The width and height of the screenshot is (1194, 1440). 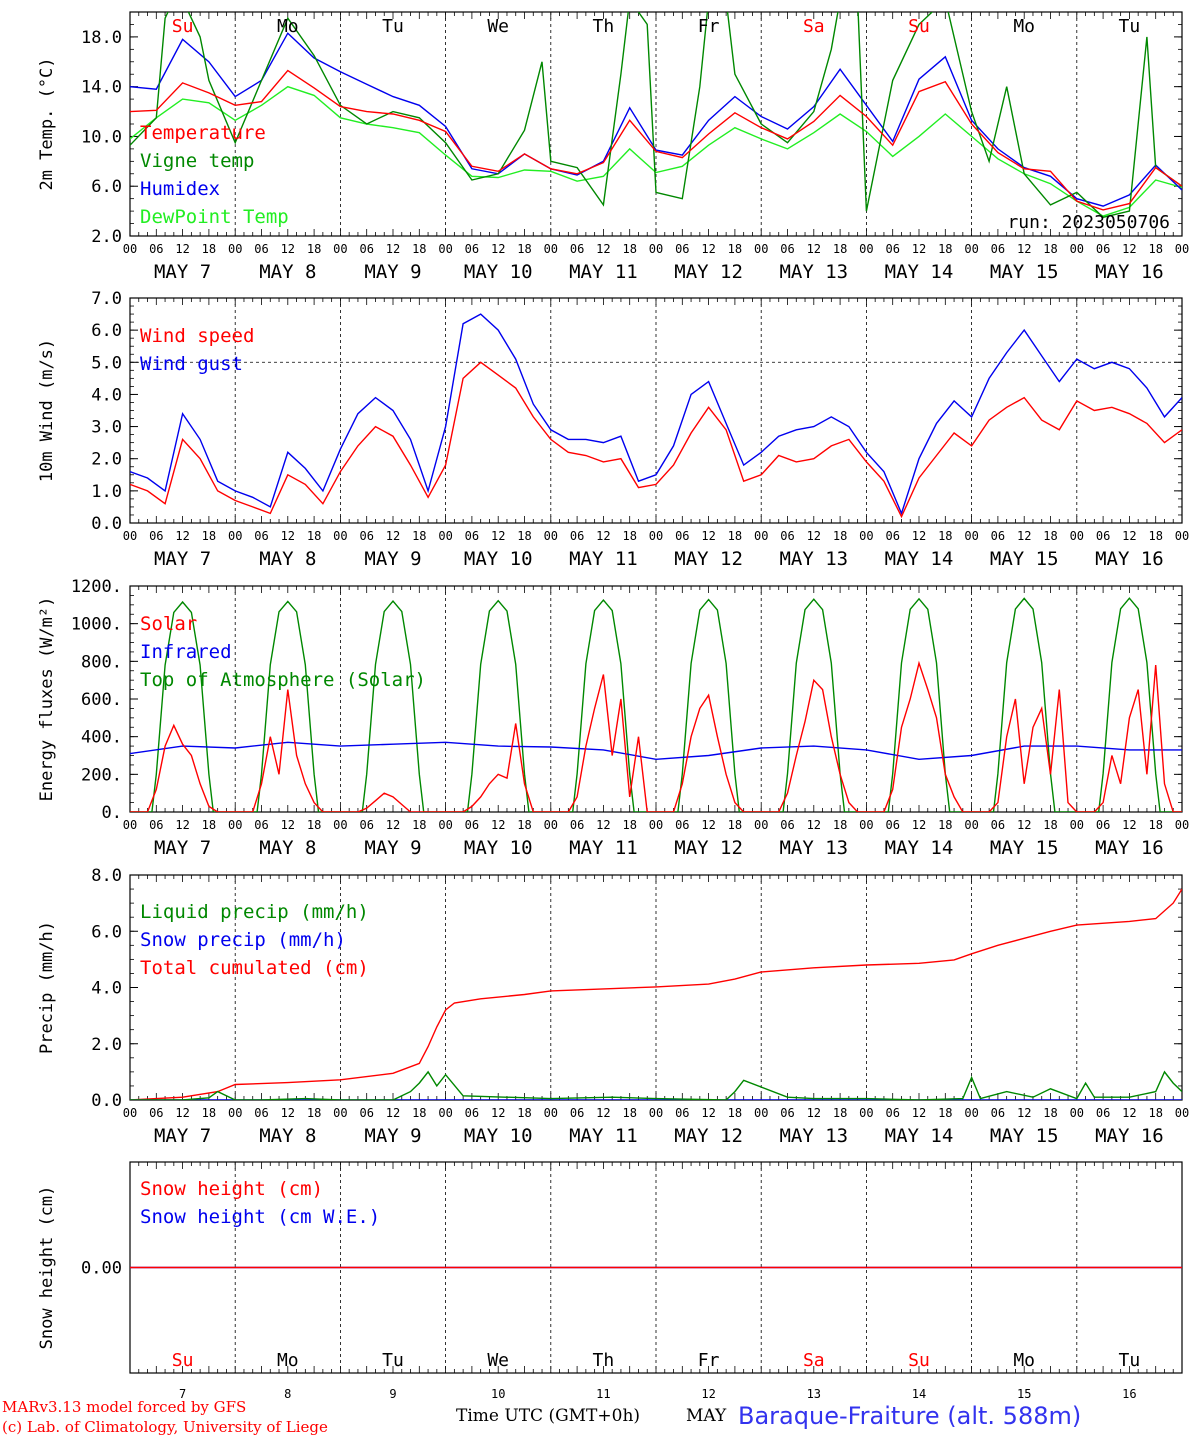 I want to click on date-label: MAY 10, so click(x=498, y=1136).